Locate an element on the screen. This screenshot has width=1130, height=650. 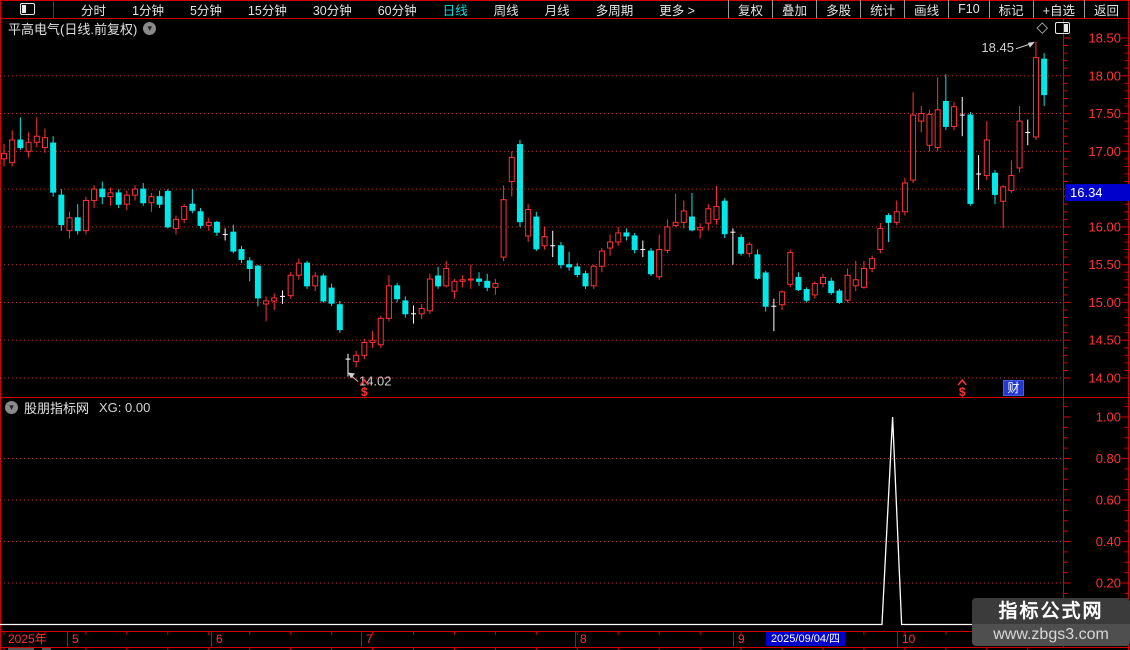
toolbar-left-item-9: 多周期 is located at coordinates (614, 10).